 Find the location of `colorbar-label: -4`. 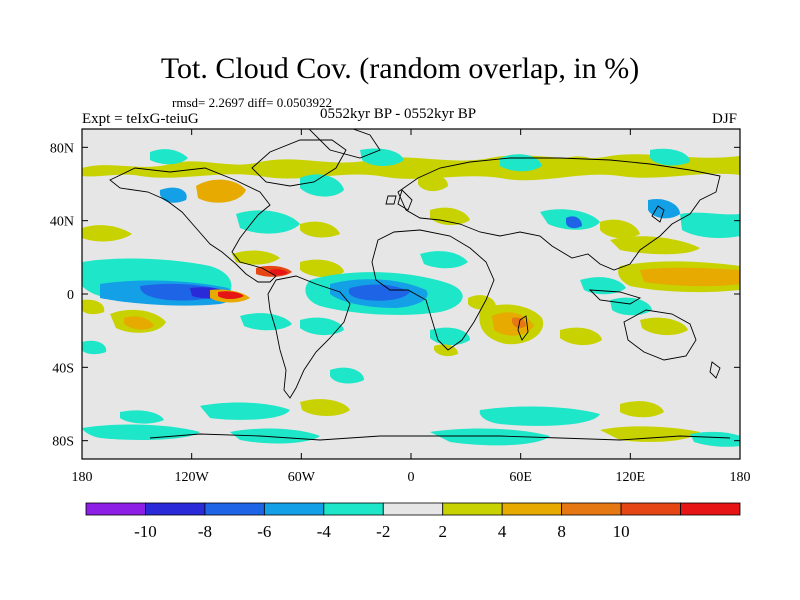

colorbar-label: -4 is located at coordinates (324, 531).